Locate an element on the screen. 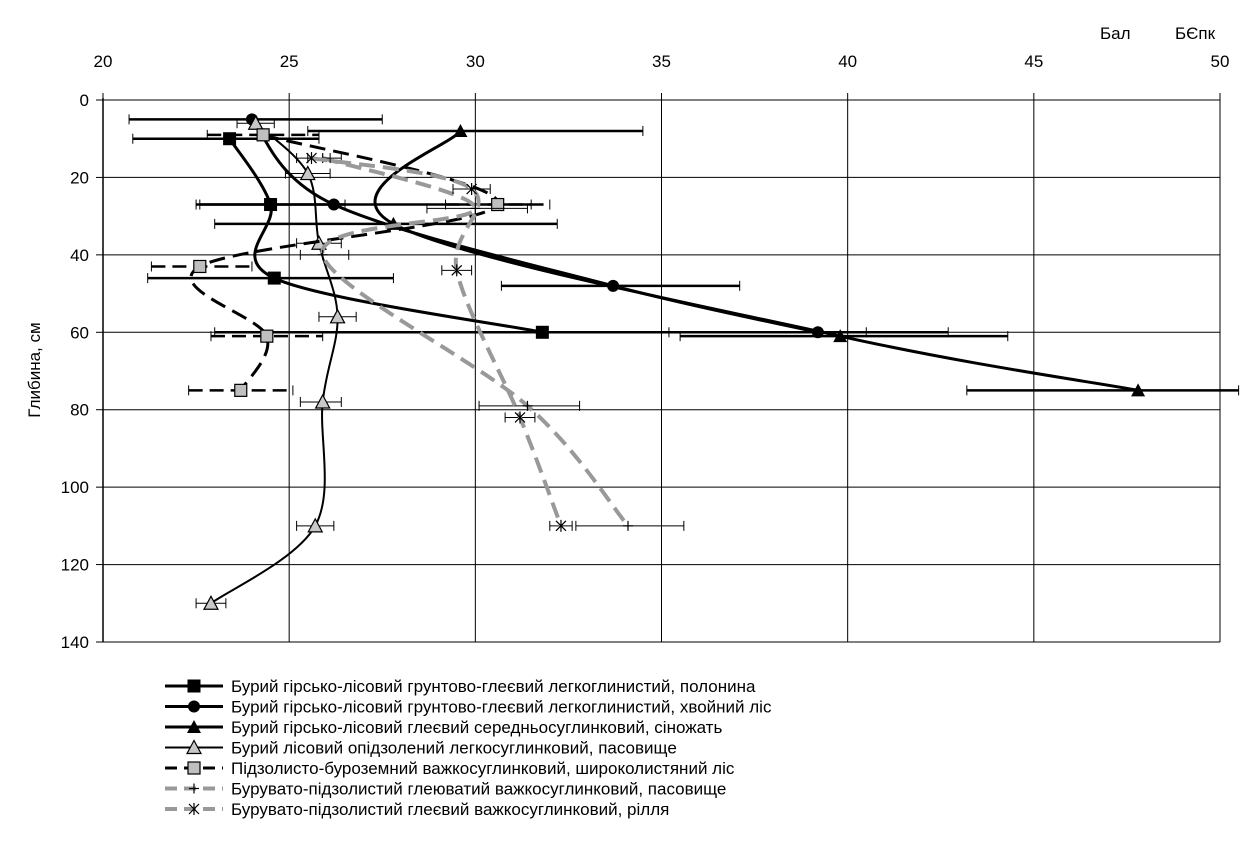 The width and height of the screenshot is (1244, 856). x-ticks: 20 25 30 35 40 45 50 is located at coordinates (662, 61).